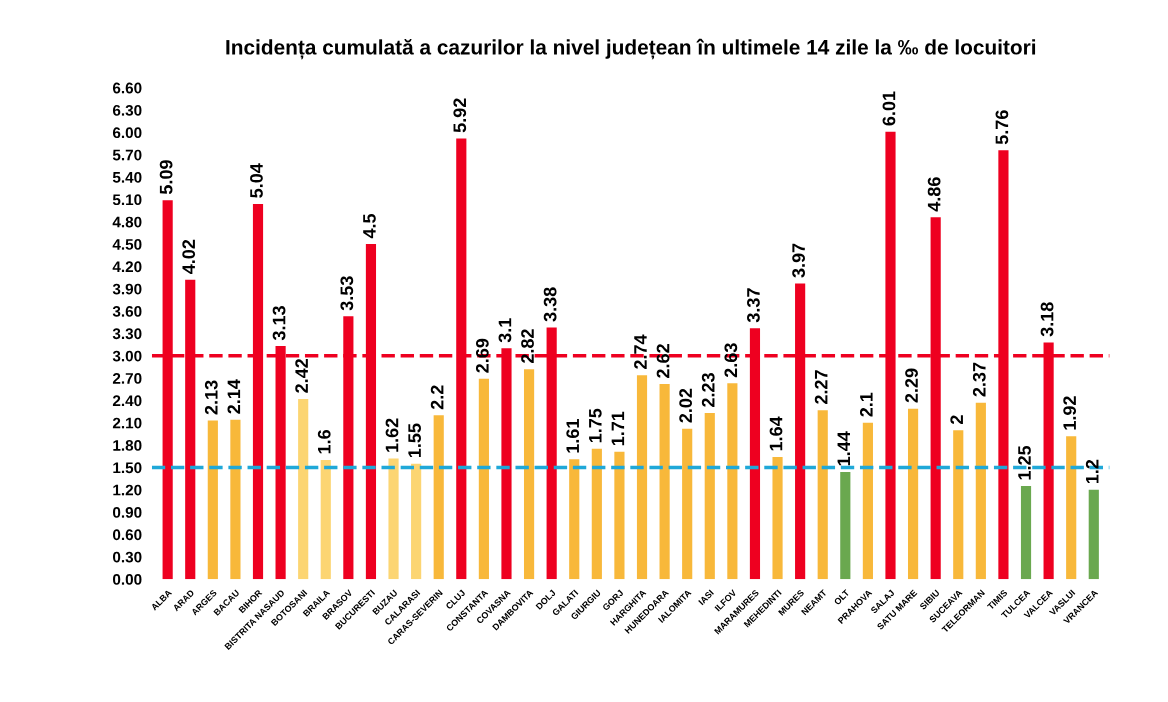 The width and height of the screenshot is (1168, 702). Describe the element at coordinates (460, 115) in the screenshot. I see `data-label: 5.92` at that location.